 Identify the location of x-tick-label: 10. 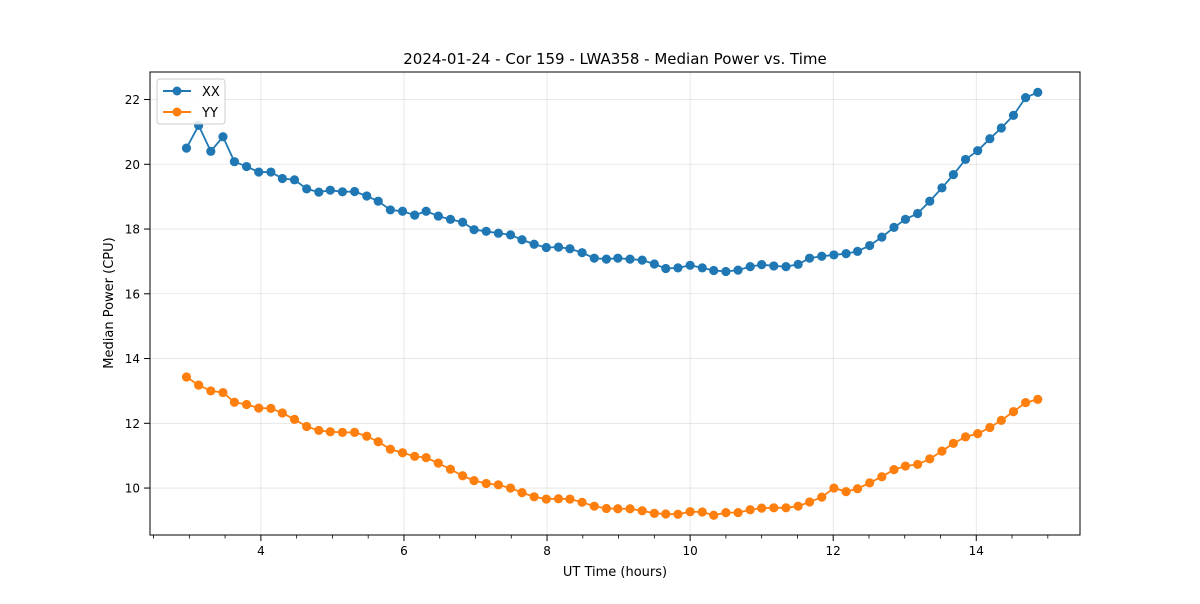
(689, 551).